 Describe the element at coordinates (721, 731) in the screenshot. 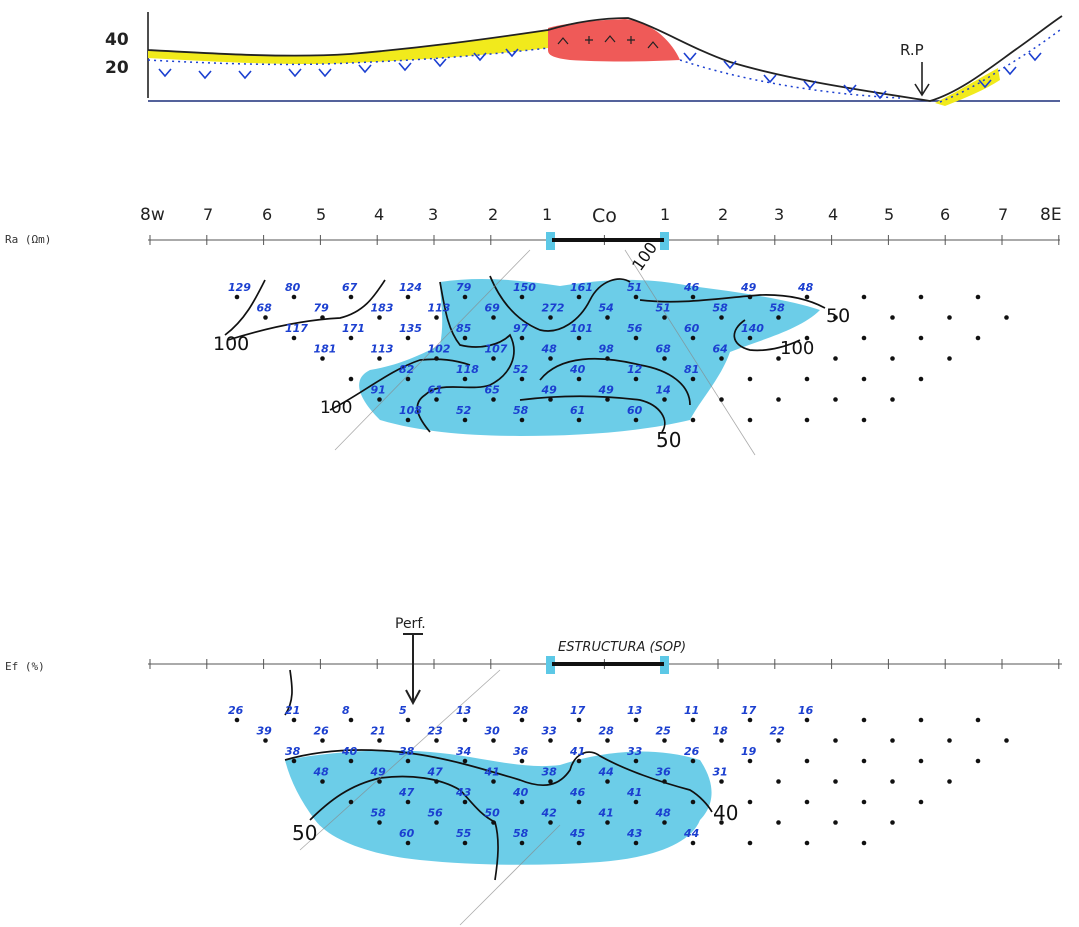

I see `ef-value: 18` at that location.